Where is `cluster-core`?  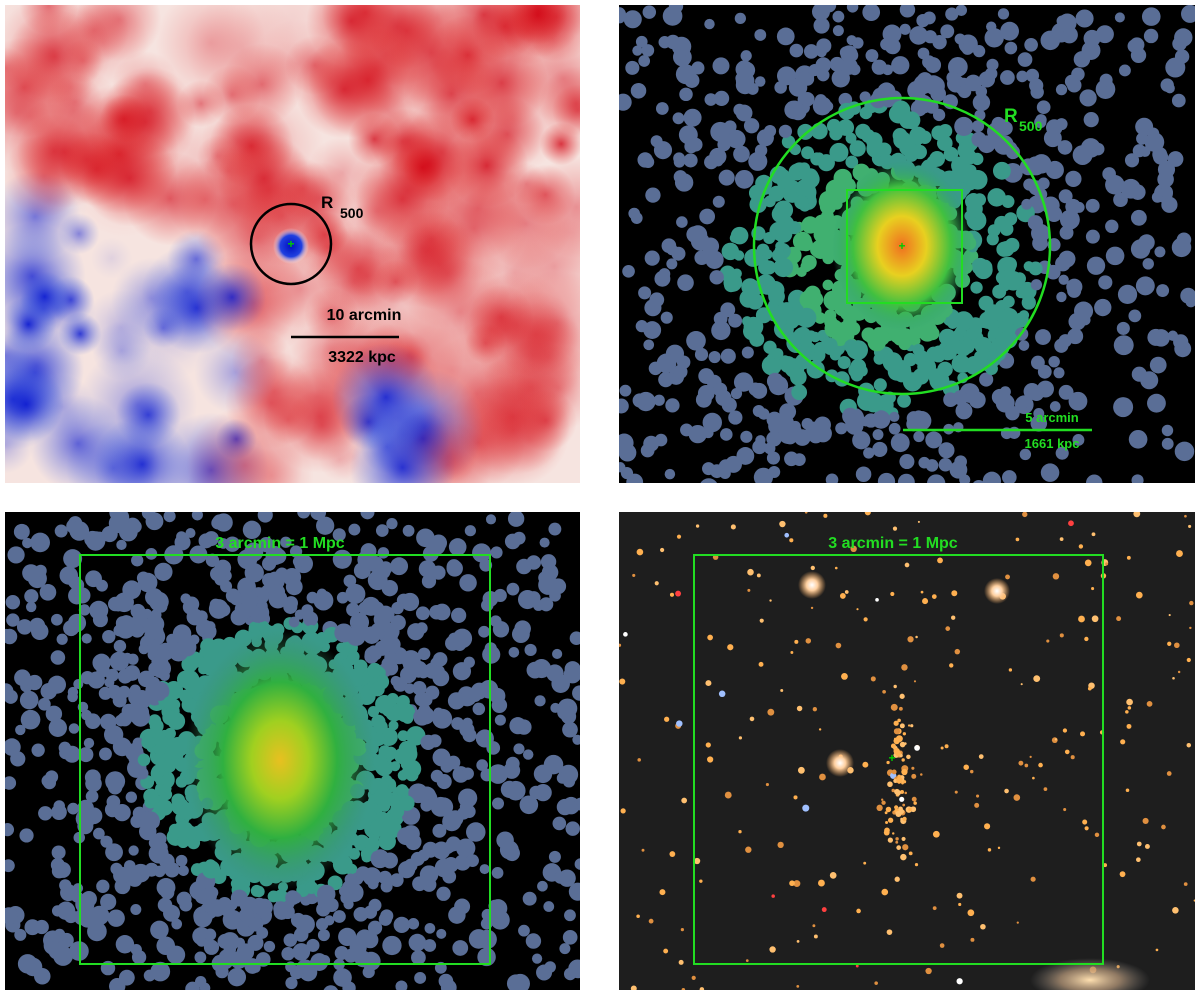 cluster-core is located at coordinates (280, 760).